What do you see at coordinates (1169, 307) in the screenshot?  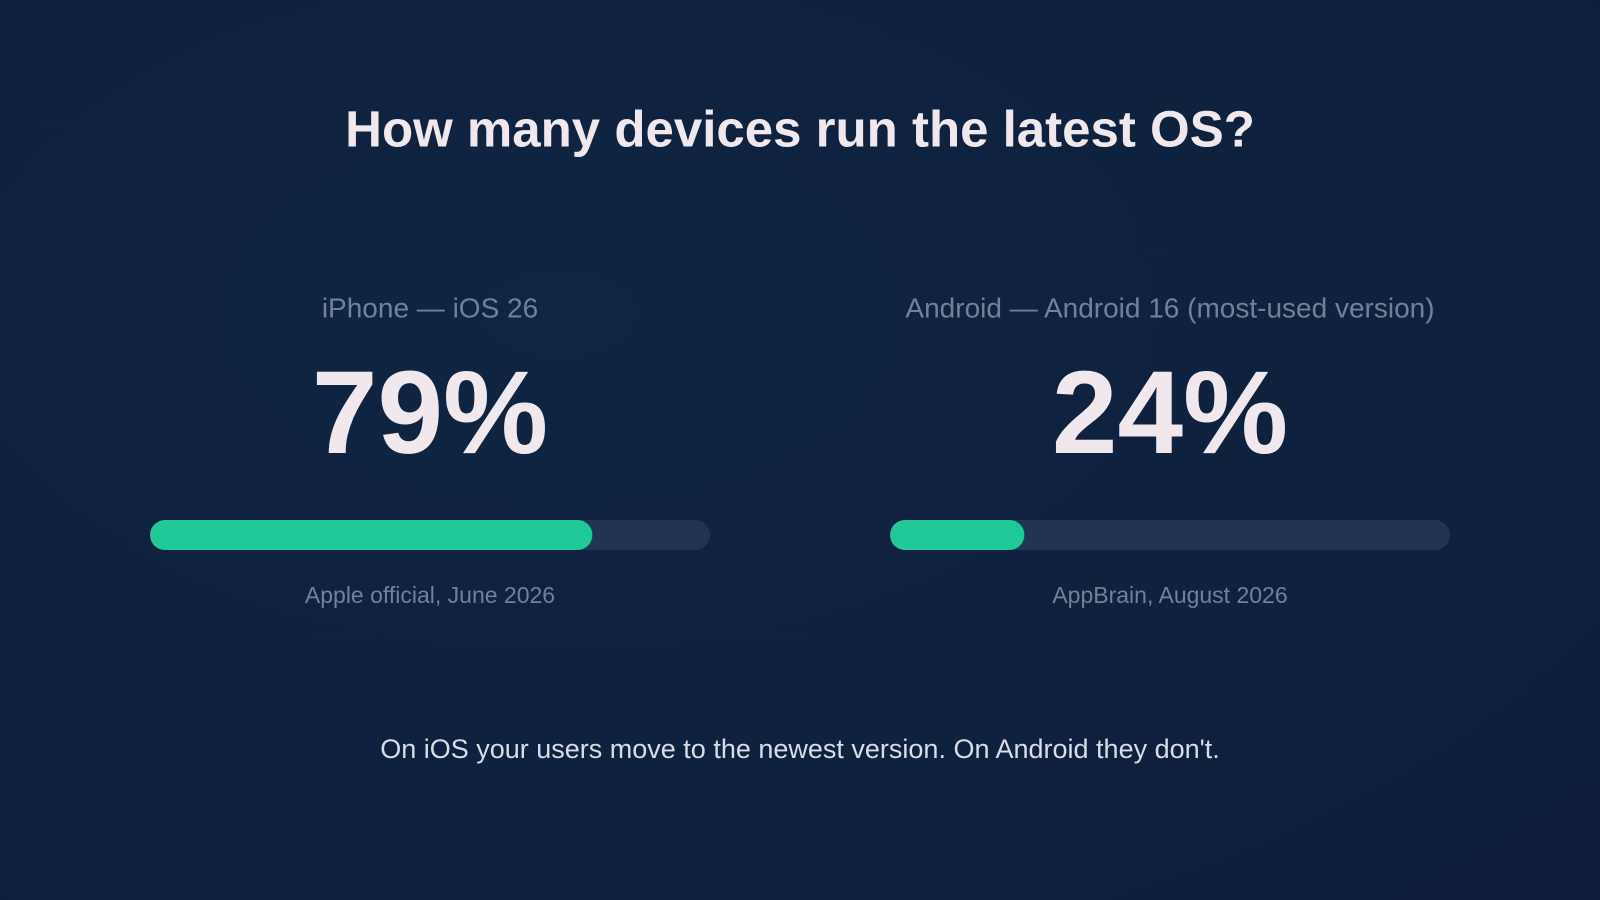 I see `panel-label: Android — Android 16 (most-used version)` at bounding box center [1169, 307].